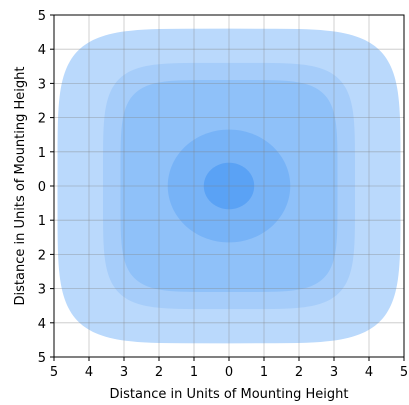  I want to click on x-axis-ticks: 5 4 3 2 1 0 1 2 3 4 5, so click(229, 368).